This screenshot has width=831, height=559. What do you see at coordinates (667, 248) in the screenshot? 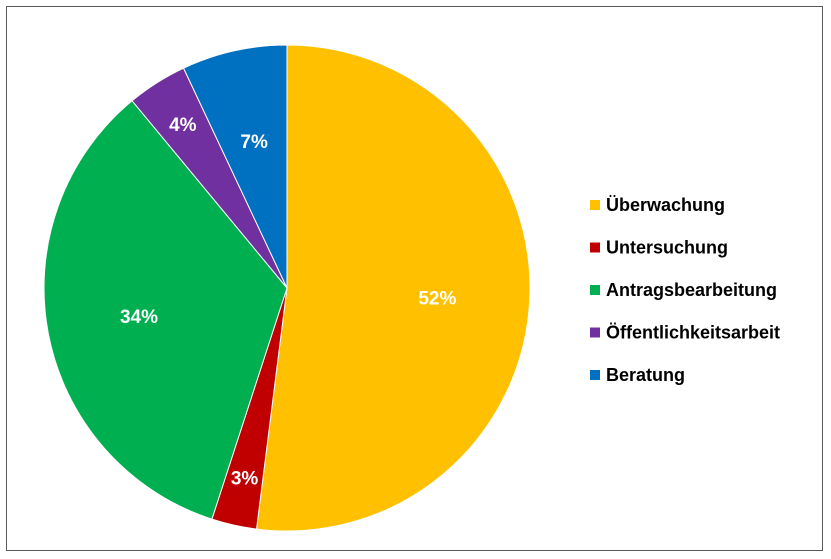
I see `legend-label: Untersuchung` at bounding box center [667, 248].